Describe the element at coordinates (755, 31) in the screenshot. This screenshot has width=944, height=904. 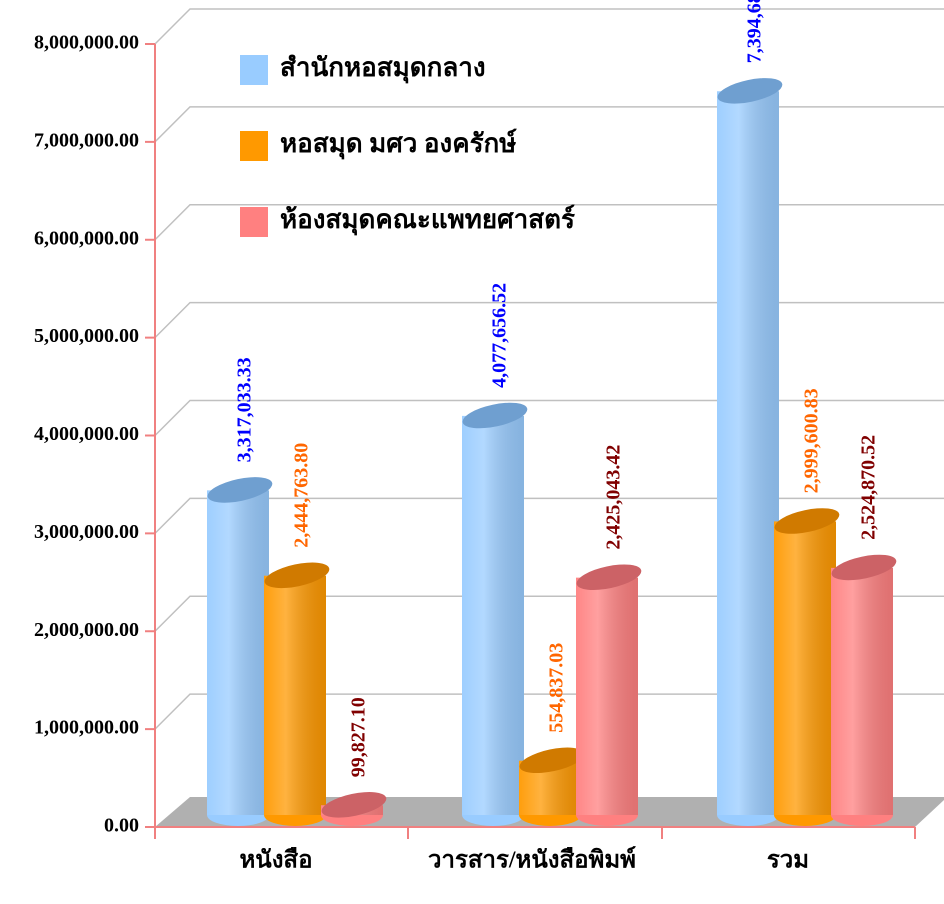
I see `value-label: 7,394,689.85` at that location.